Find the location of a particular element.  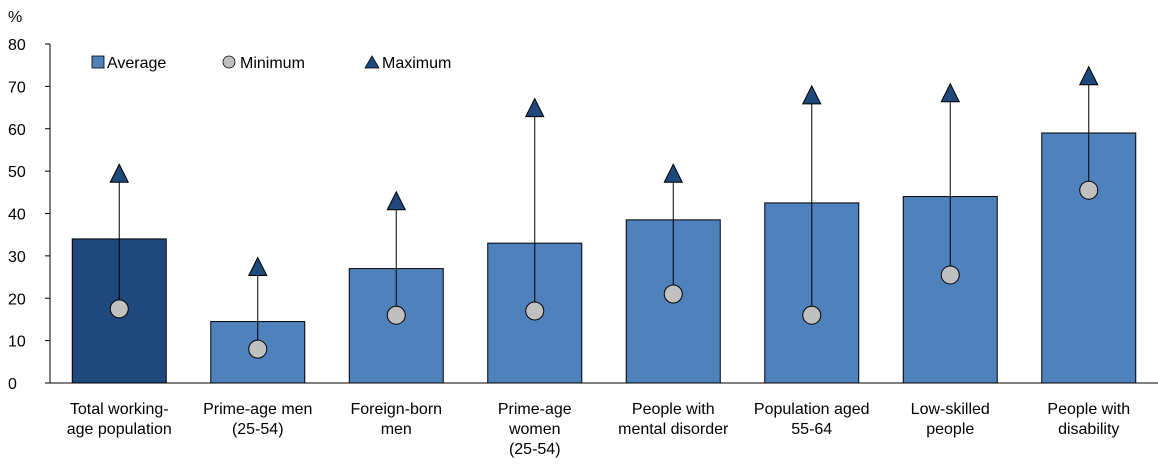

y-tick-label: 50 is located at coordinates (17, 172).